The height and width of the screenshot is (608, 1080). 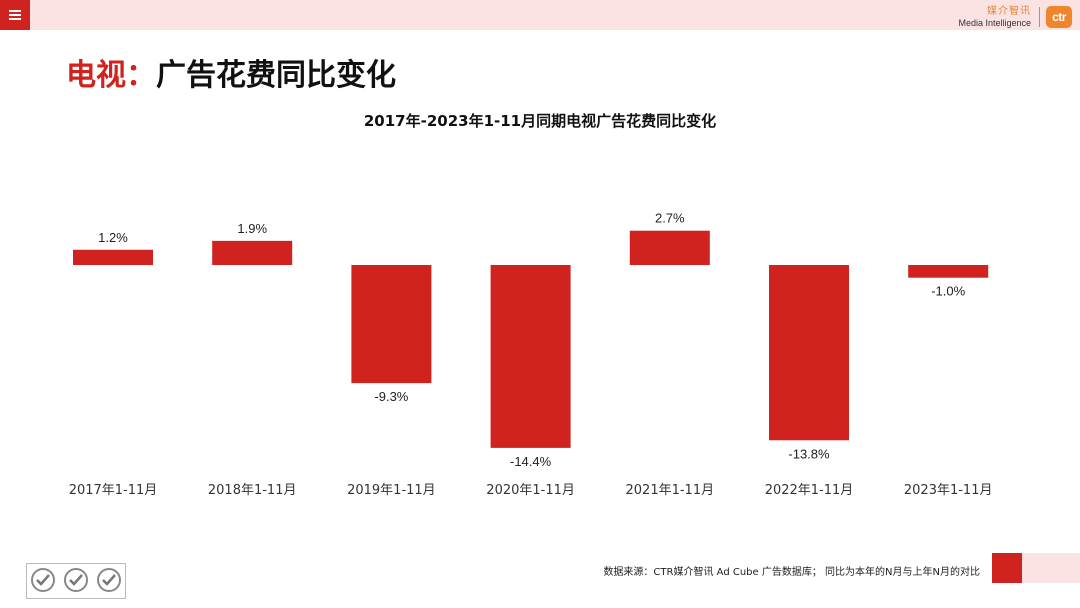 What do you see at coordinates (113, 490) in the screenshot?
I see `category-label: 2017年1-11月` at bounding box center [113, 490].